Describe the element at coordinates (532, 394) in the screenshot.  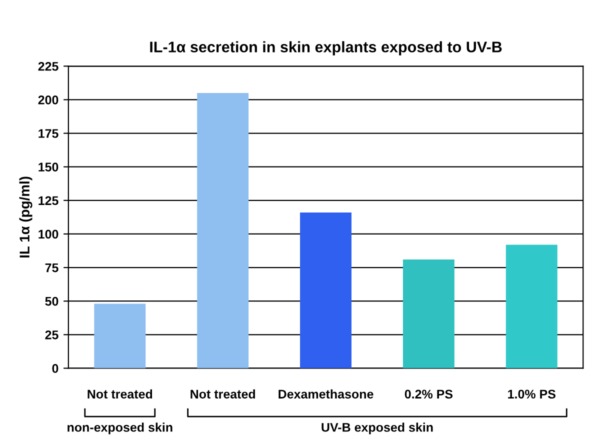
I see `x-tick-label: 1.0% PS` at that location.